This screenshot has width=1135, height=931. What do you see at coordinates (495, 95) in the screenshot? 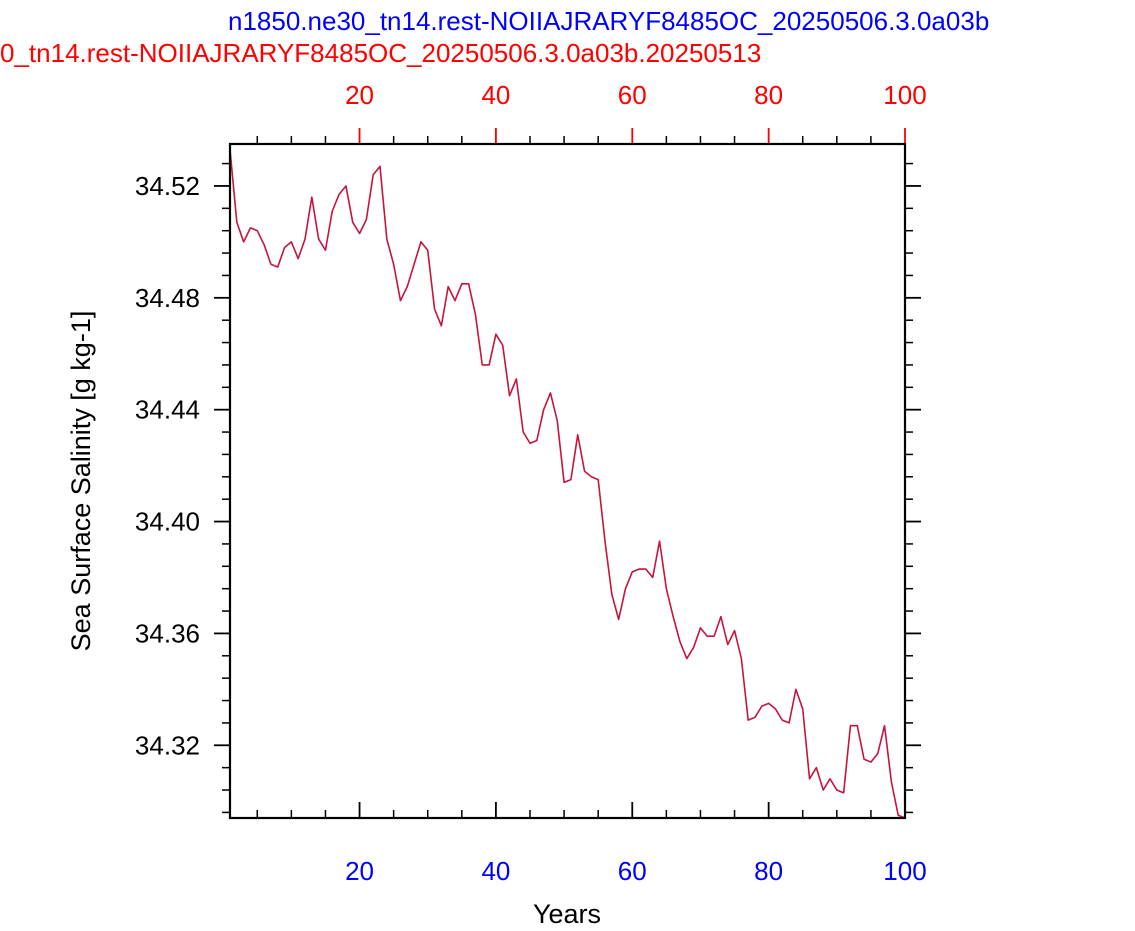
I see `x-tick-label-top: 40` at bounding box center [495, 95].